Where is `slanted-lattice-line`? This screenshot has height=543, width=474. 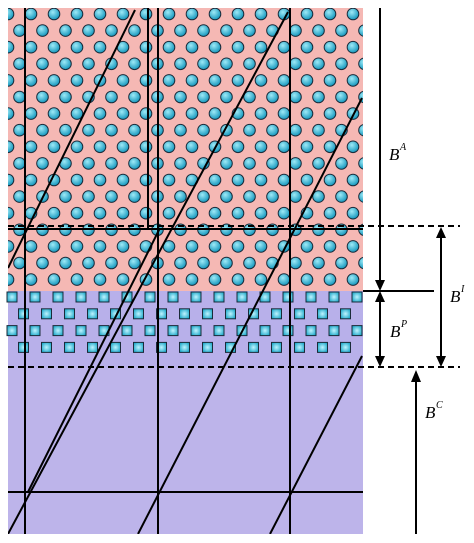
slanted-lattice-line is located at coordinates (316, 444).